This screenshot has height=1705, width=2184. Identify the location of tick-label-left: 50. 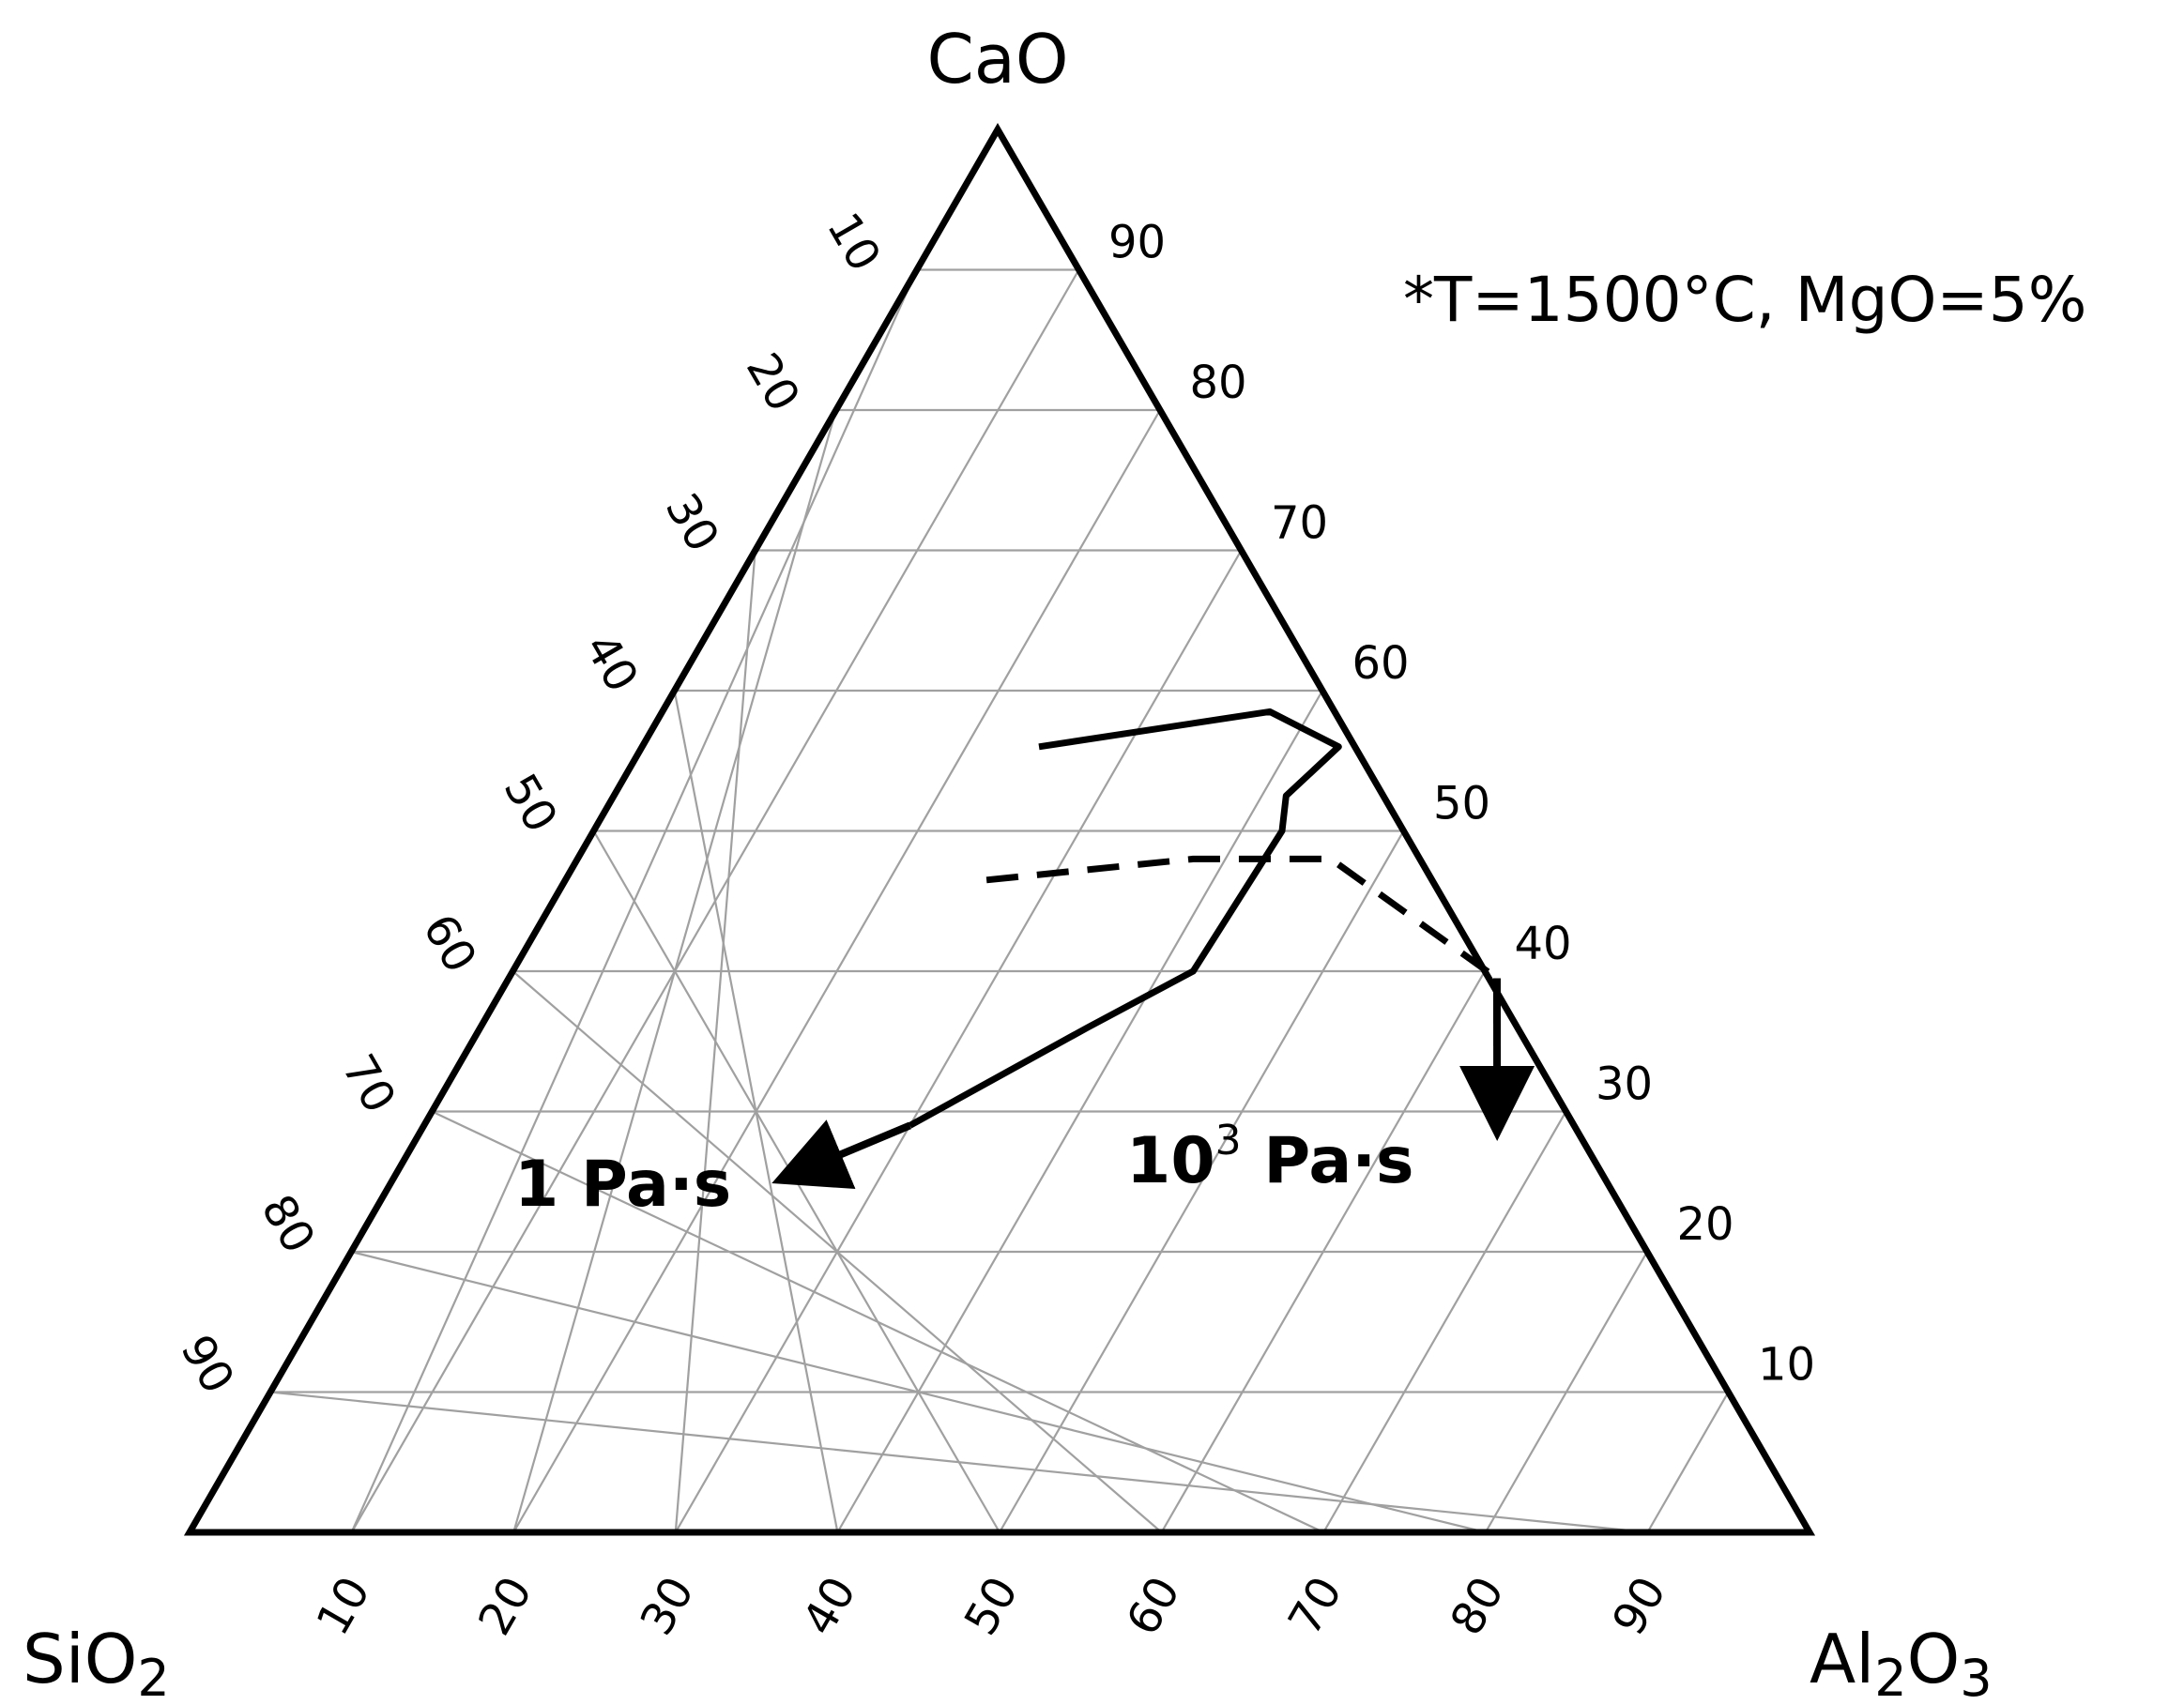
(531, 804).